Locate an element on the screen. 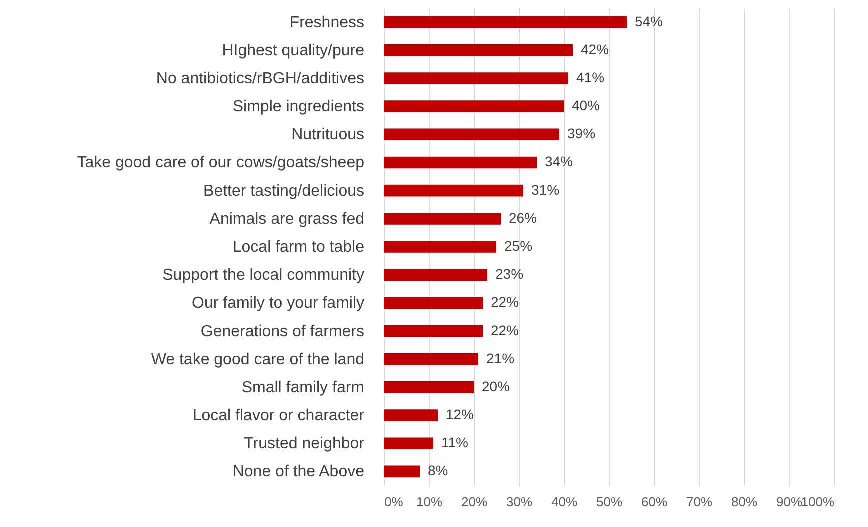 The image size is (868, 527). y-tick-label: Our family to your family is located at coordinates (278, 303).